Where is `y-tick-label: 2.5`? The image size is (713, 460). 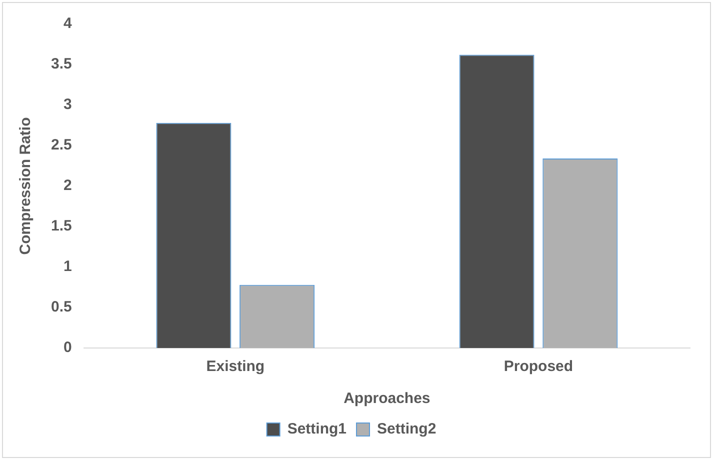 y-tick-label: 2.5 is located at coordinates (61, 145).